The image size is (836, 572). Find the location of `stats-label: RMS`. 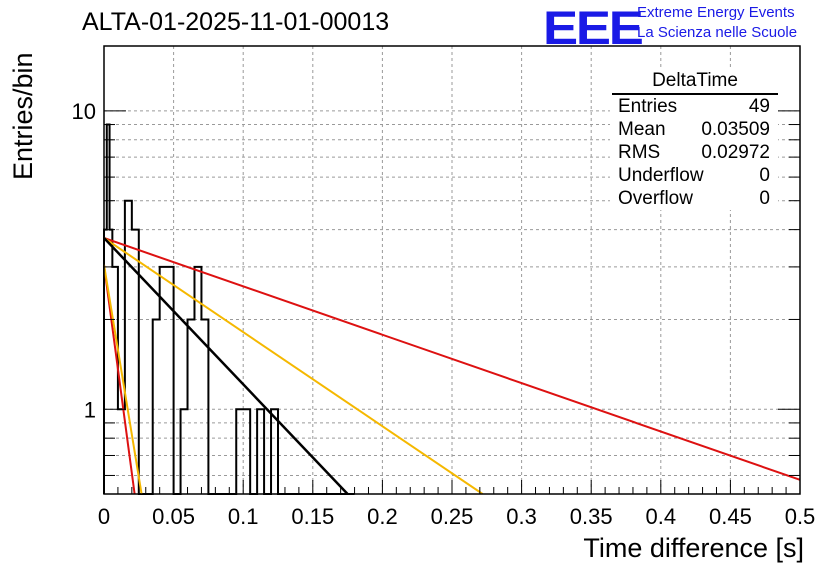

stats-label: RMS is located at coordinates (639, 152).